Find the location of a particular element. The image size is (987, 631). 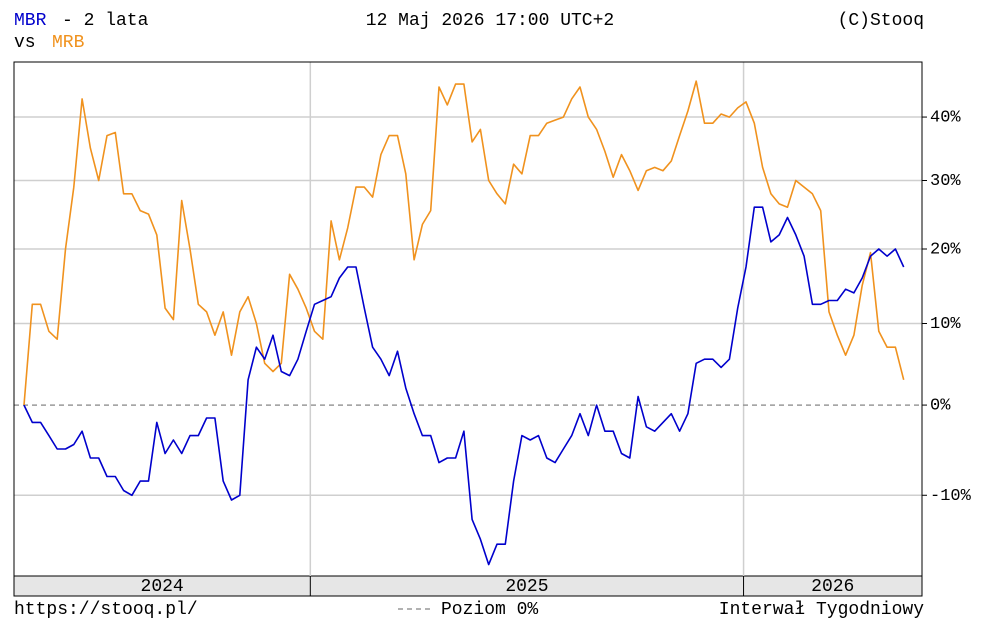

y-tick-label: 30% is located at coordinates (945, 181).